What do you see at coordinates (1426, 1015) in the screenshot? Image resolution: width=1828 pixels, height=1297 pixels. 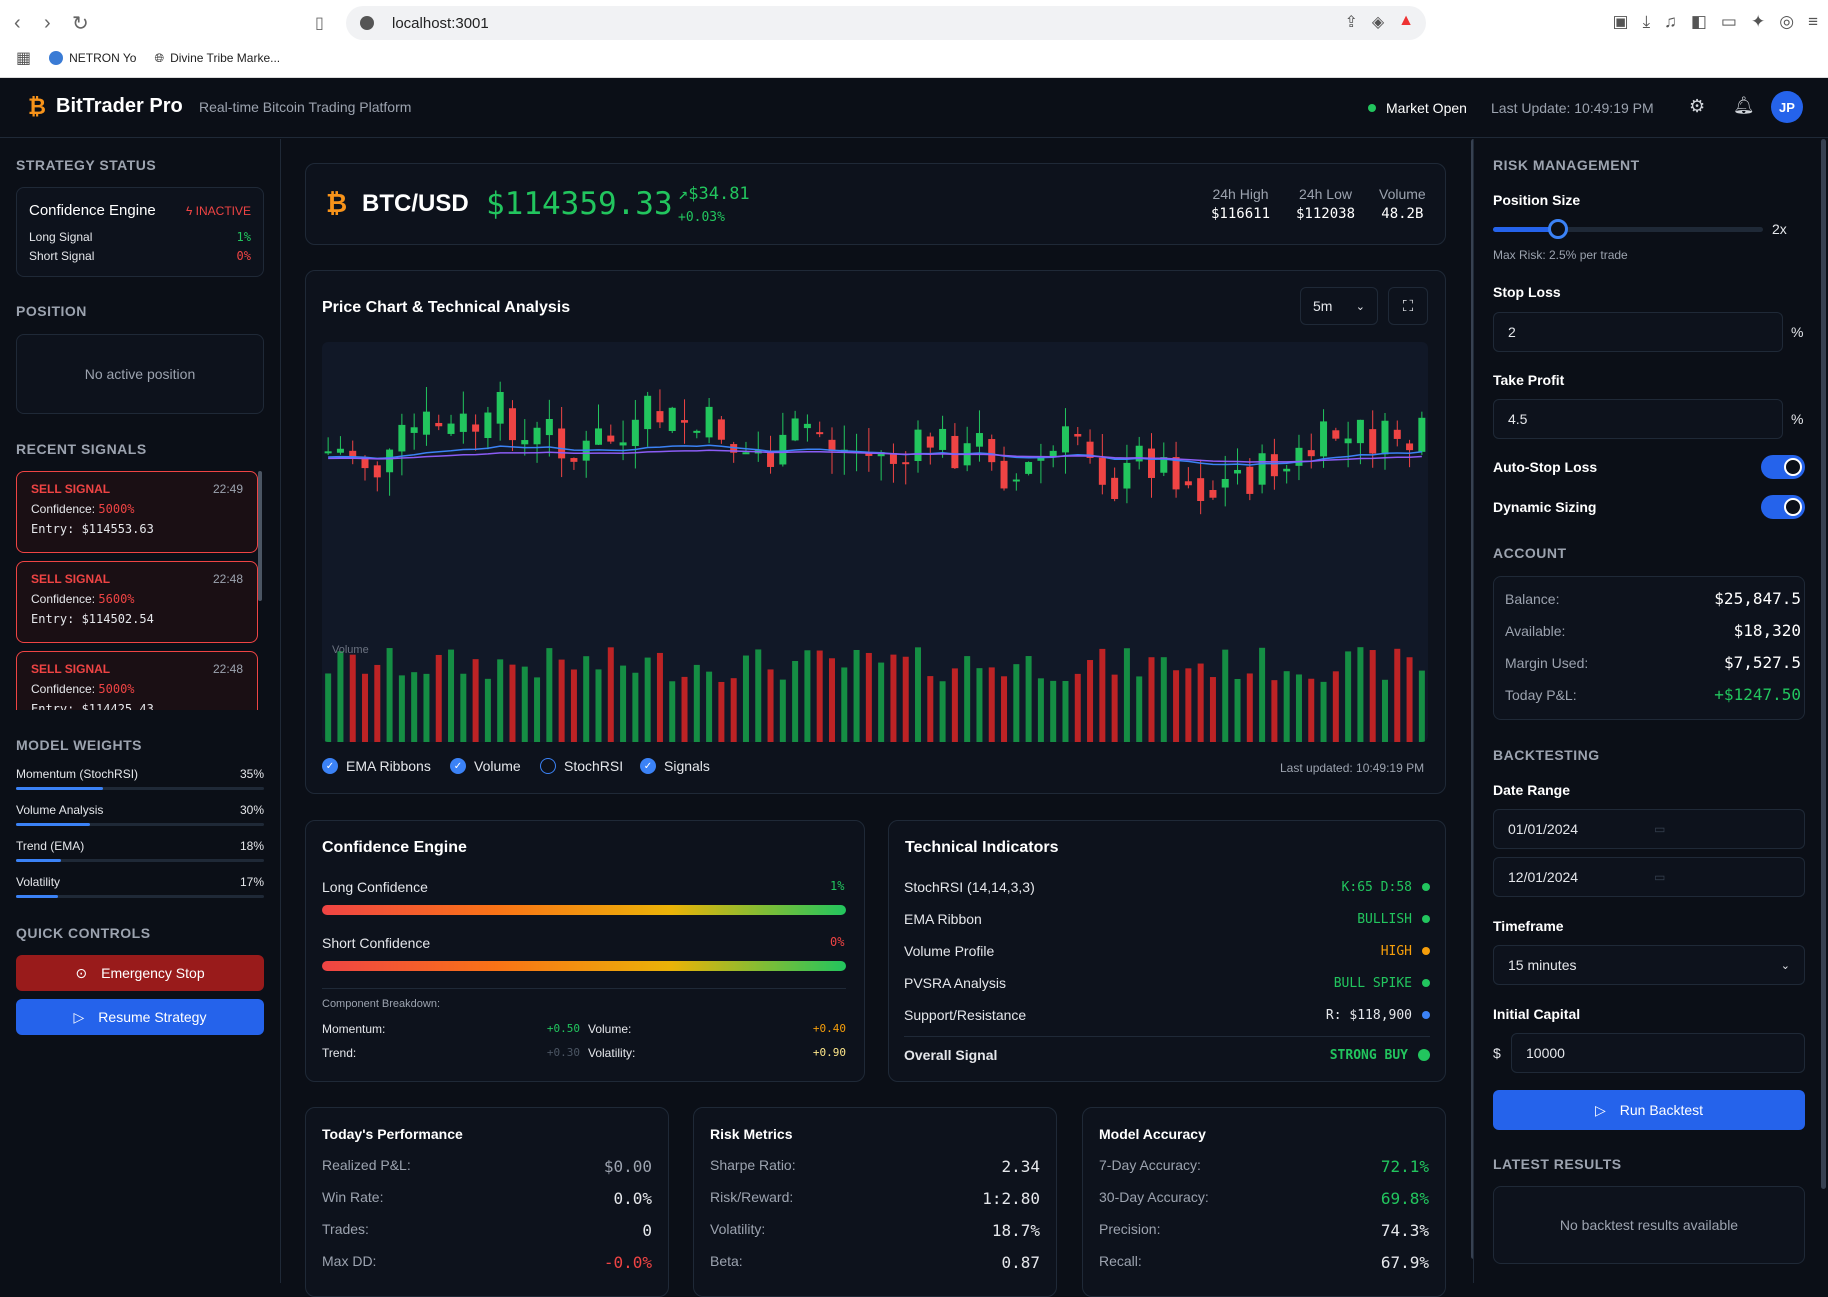 I see `indicator-dot` at bounding box center [1426, 1015].